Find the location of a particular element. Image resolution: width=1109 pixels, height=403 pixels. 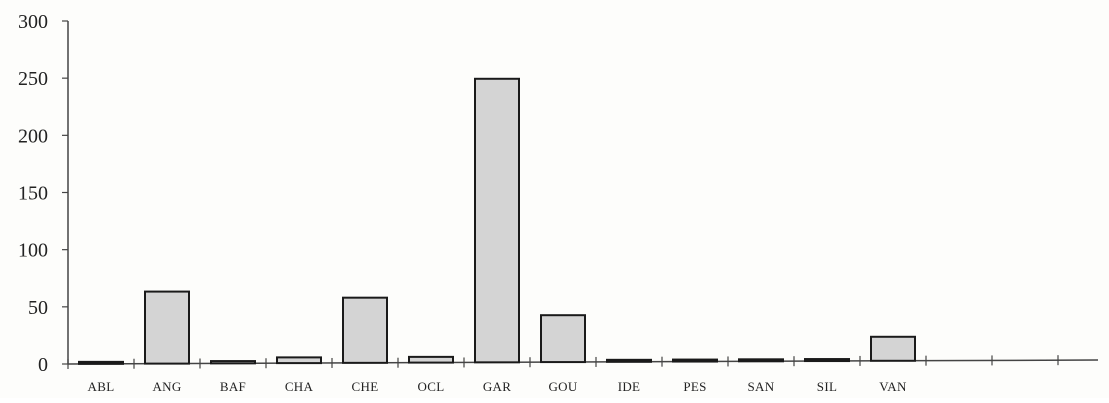

y-tick-label: 0 is located at coordinates (43, 365).